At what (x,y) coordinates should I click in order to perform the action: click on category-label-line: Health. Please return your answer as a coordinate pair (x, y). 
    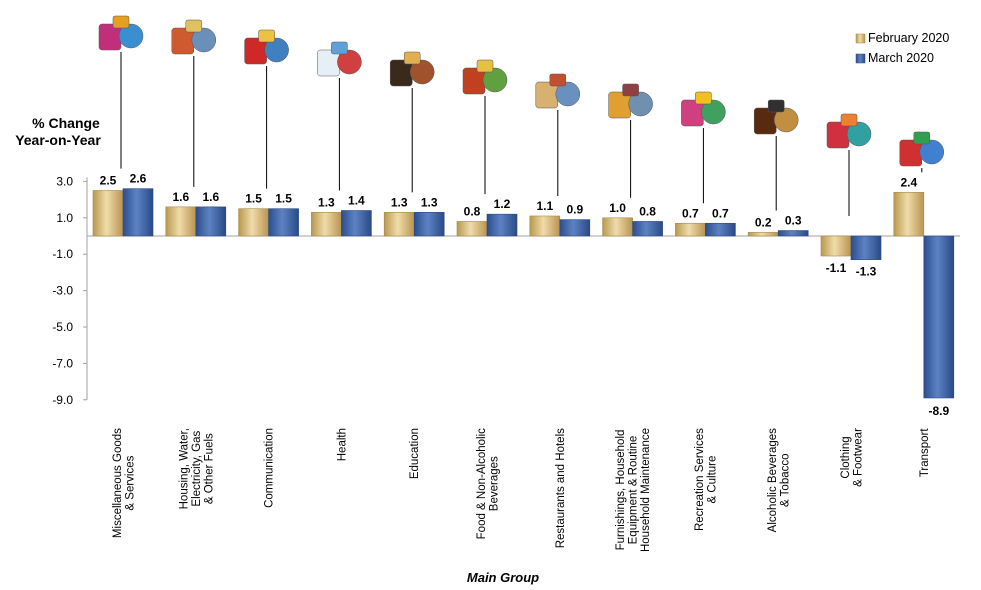
    Looking at the image, I should click on (342, 444).